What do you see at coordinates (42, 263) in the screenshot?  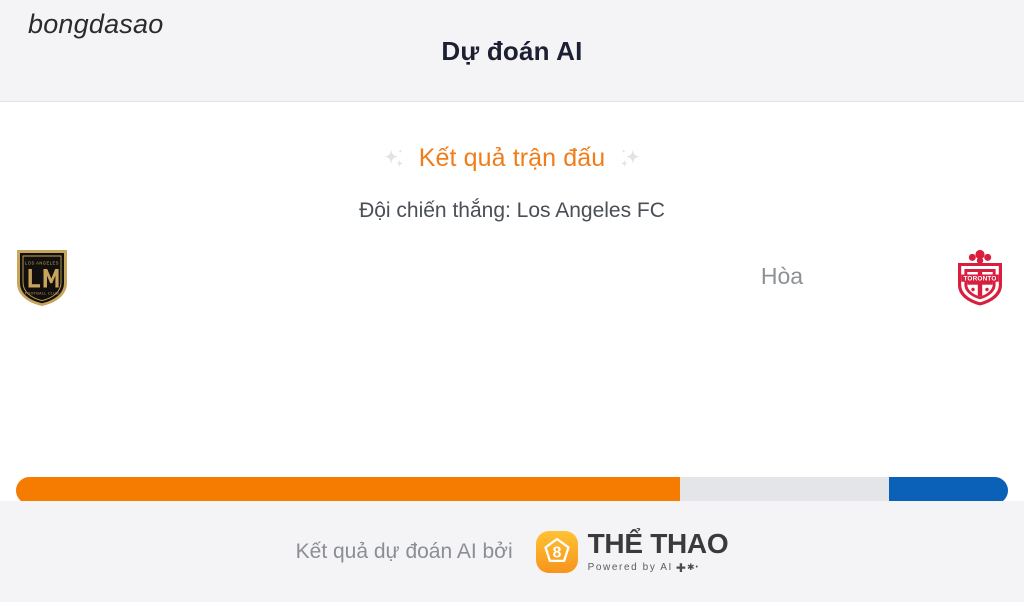 I see `svg-text: LOS ANGELES` at bounding box center [42, 263].